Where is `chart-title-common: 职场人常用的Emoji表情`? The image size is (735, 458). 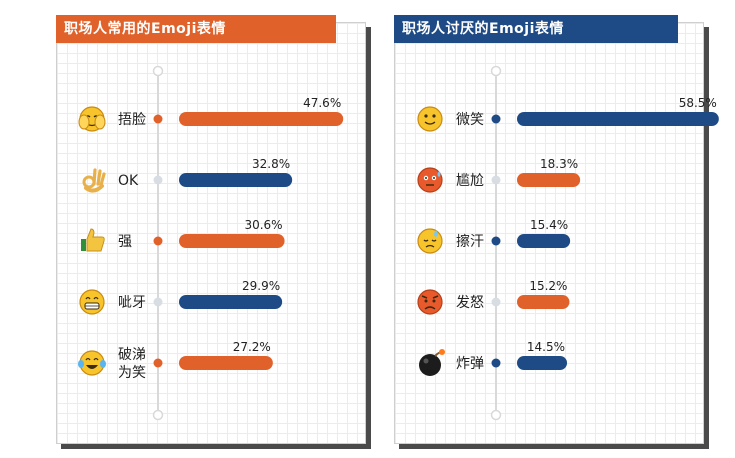 chart-title-common: 职场人常用的Emoji表情 is located at coordinates (196, 29).